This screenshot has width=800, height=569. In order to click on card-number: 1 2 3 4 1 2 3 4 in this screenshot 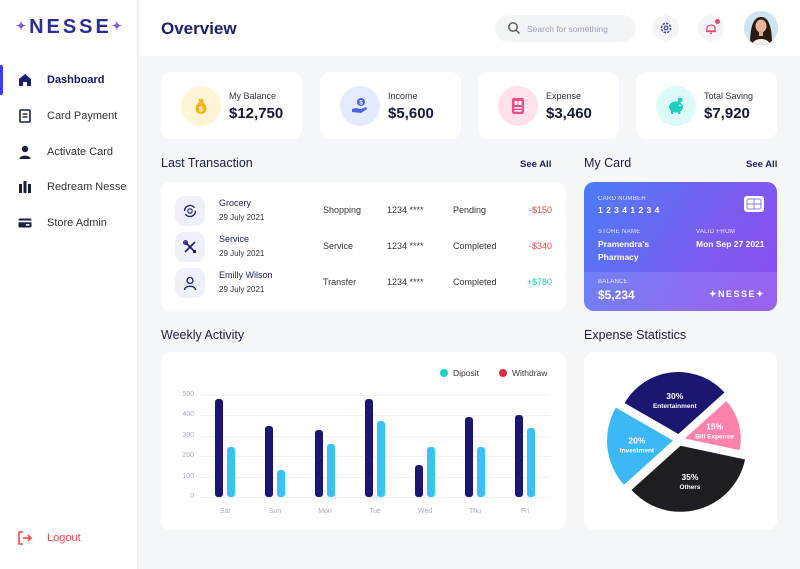, I will do `click(629, 210)`.